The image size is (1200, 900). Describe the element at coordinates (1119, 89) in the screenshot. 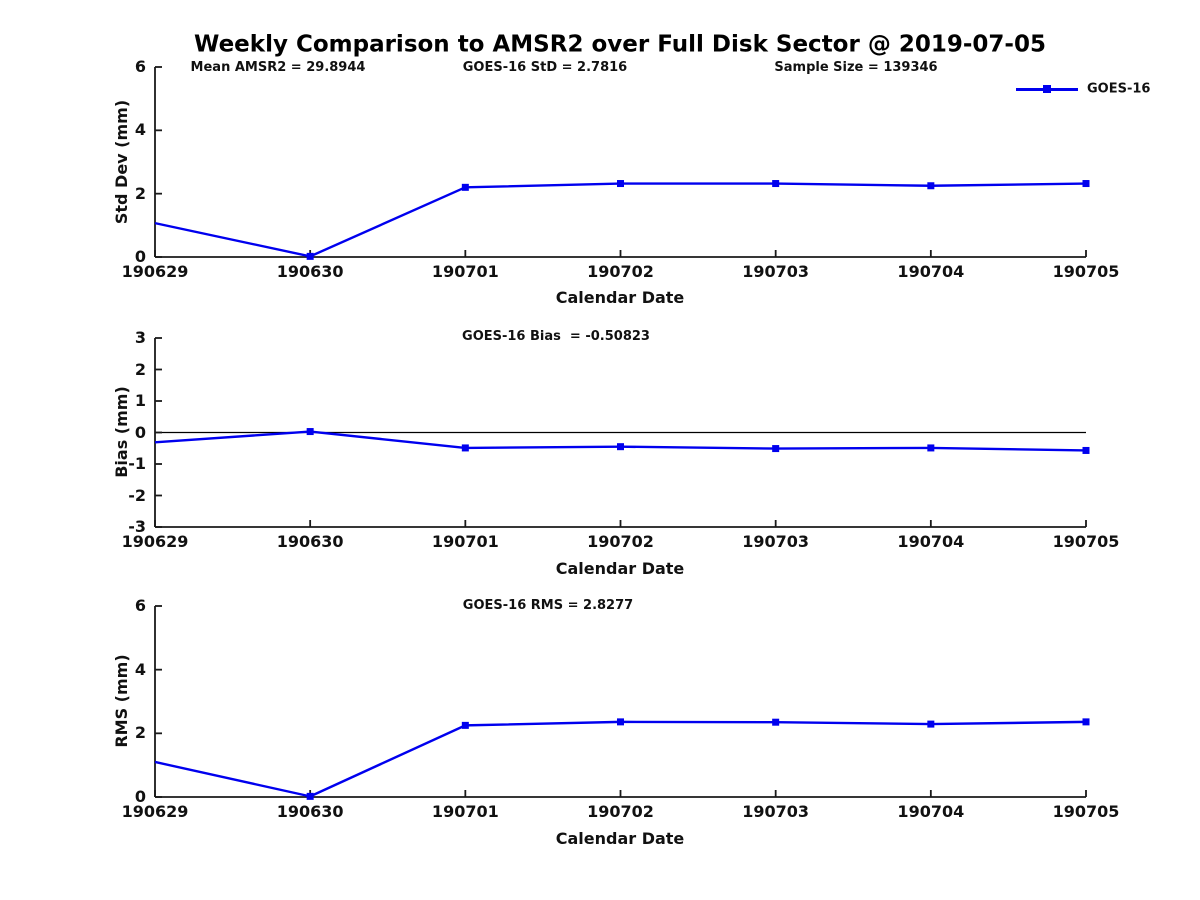

I see `legend-label: GOES-16` at that location.